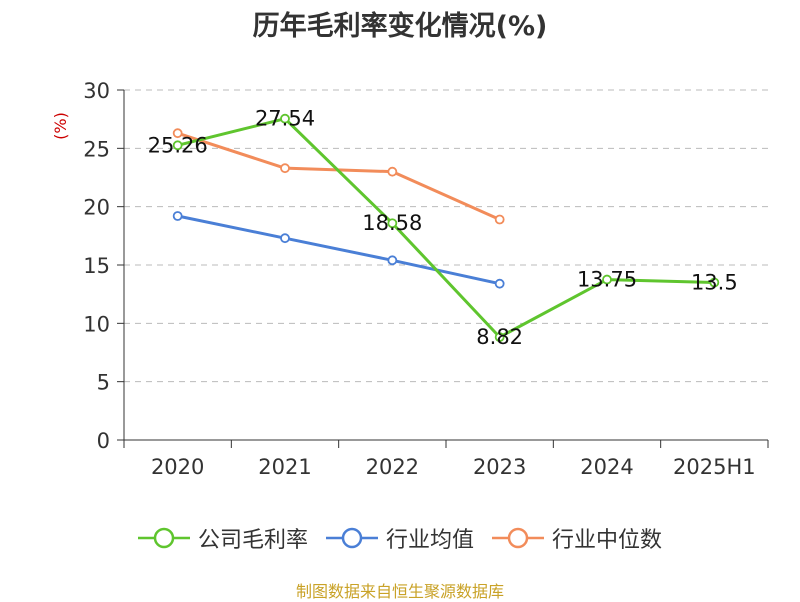 Image resolution: width=800 pixels, height=602 pixels. I want to click on source-note: 制图数据来自恒生聚源数据库, so click(399, 591).